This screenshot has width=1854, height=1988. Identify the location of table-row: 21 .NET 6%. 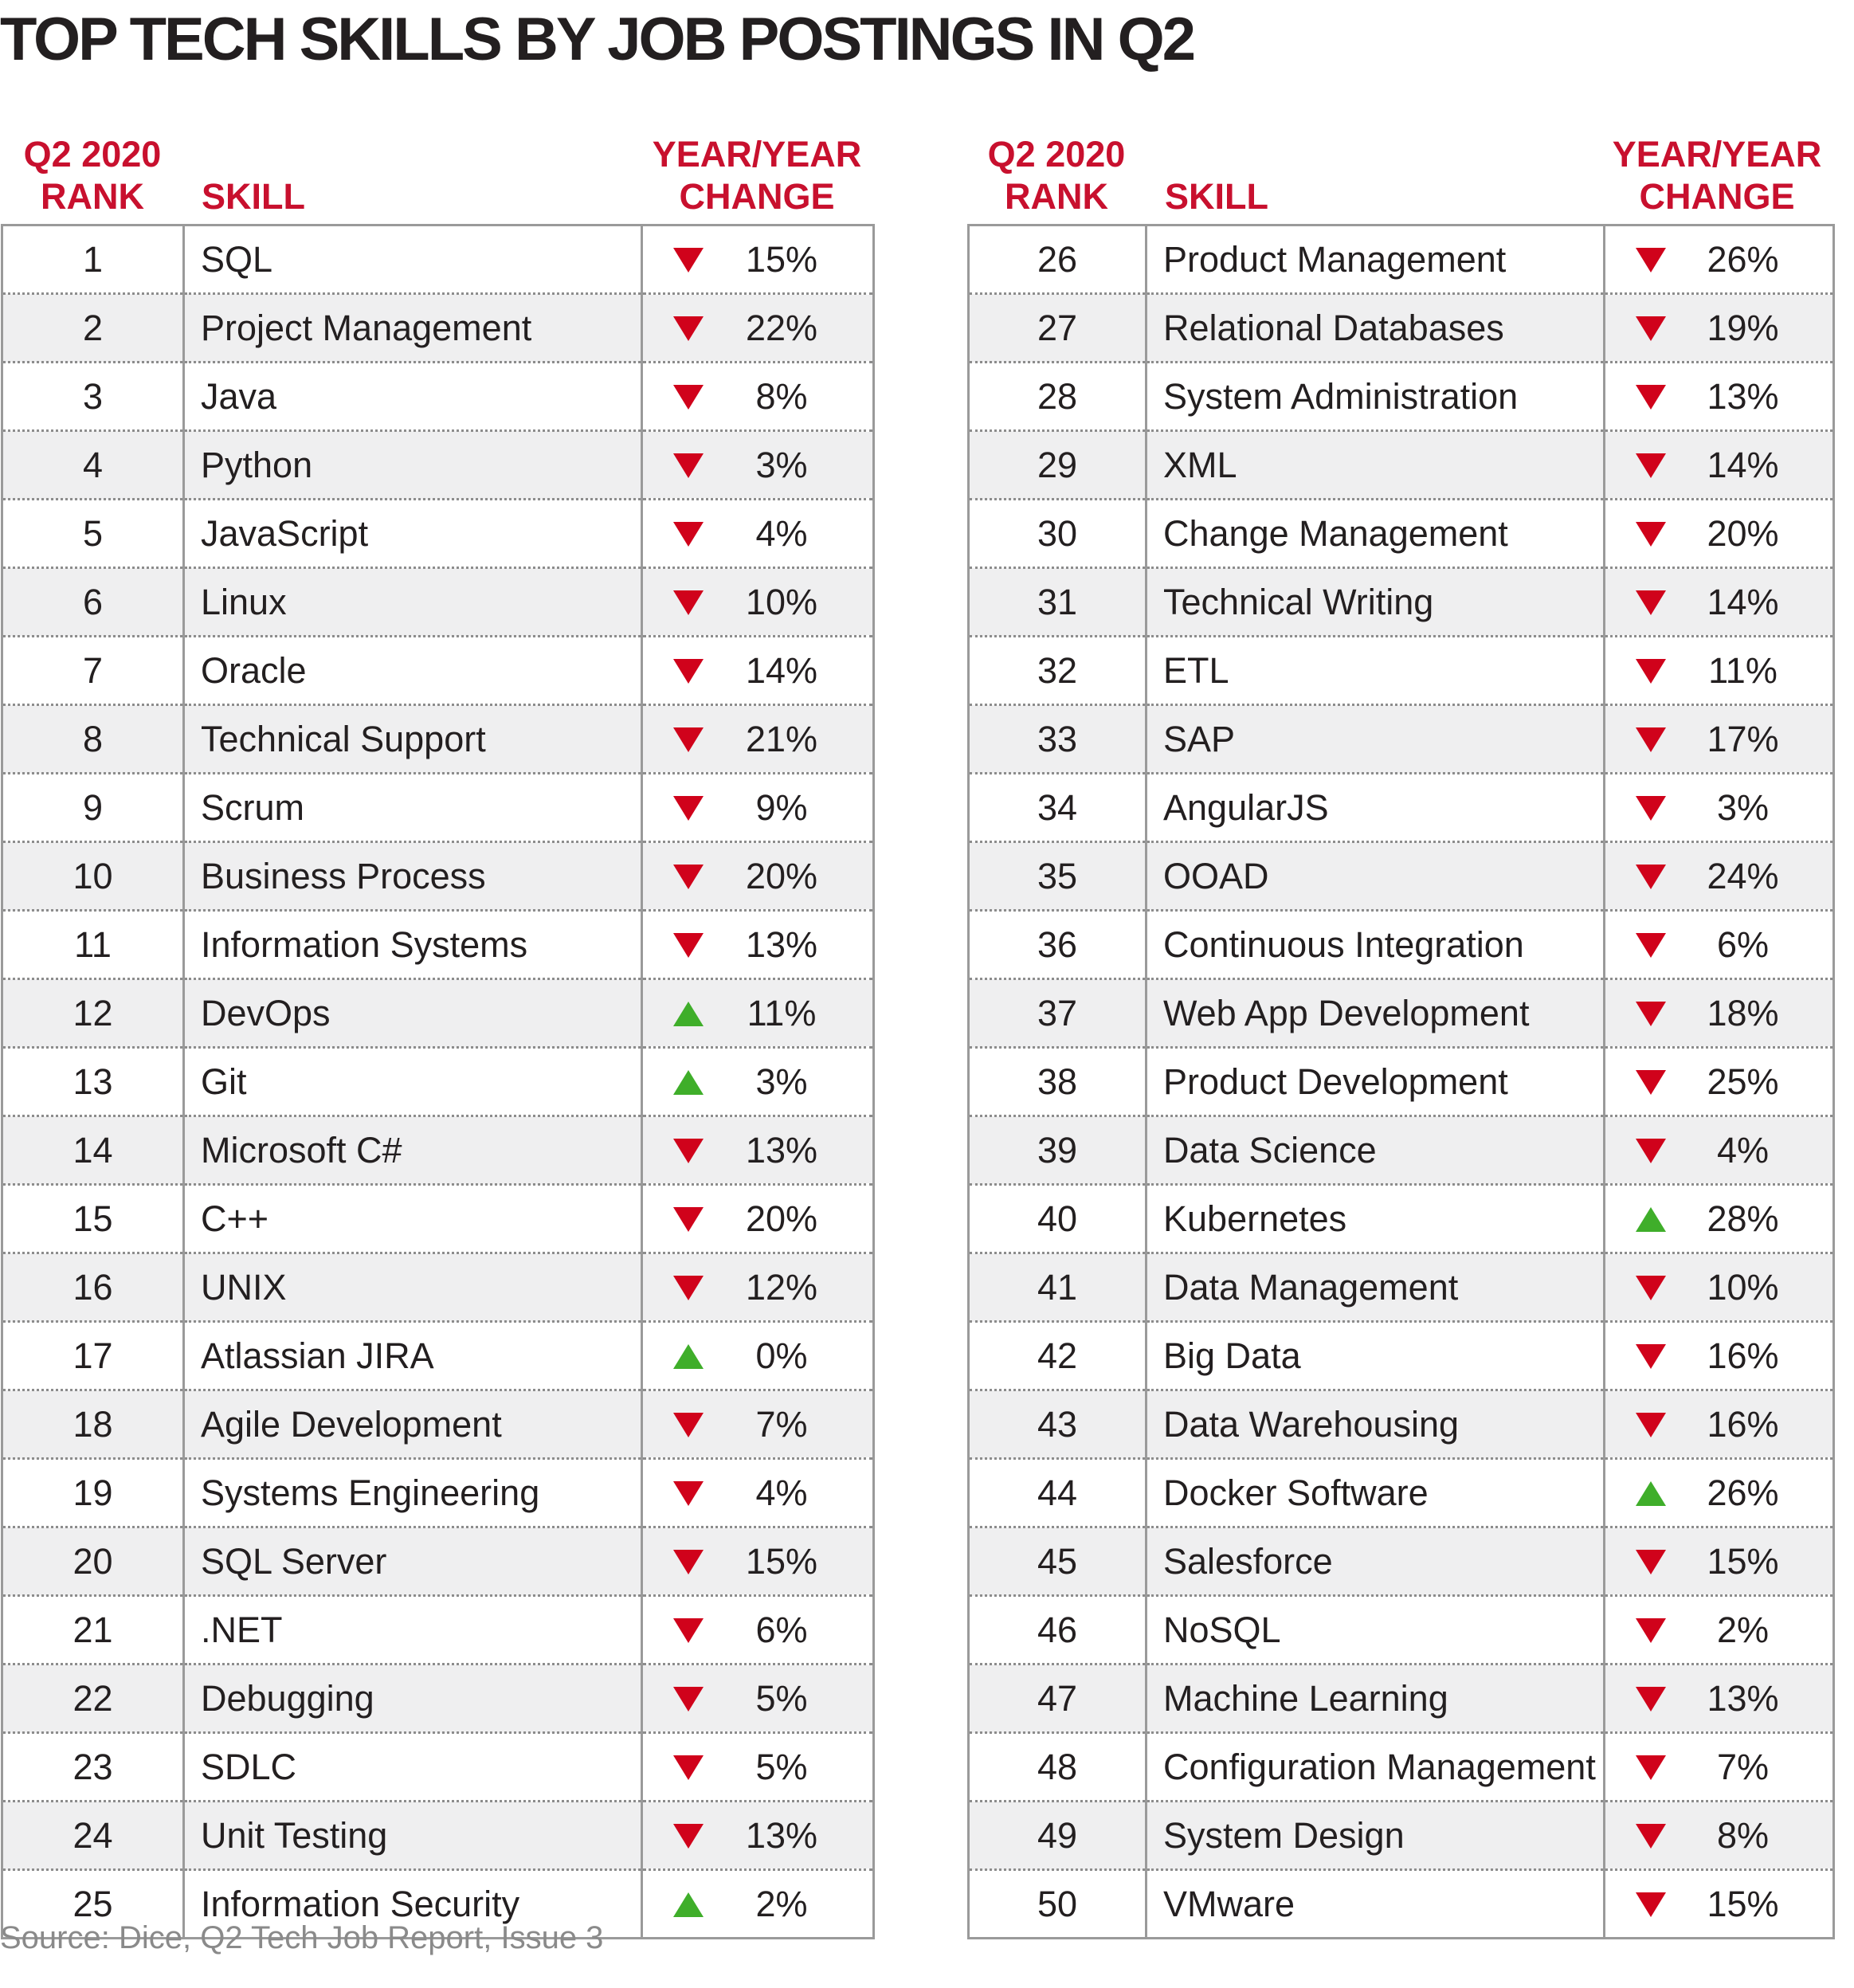
(438, 1629).